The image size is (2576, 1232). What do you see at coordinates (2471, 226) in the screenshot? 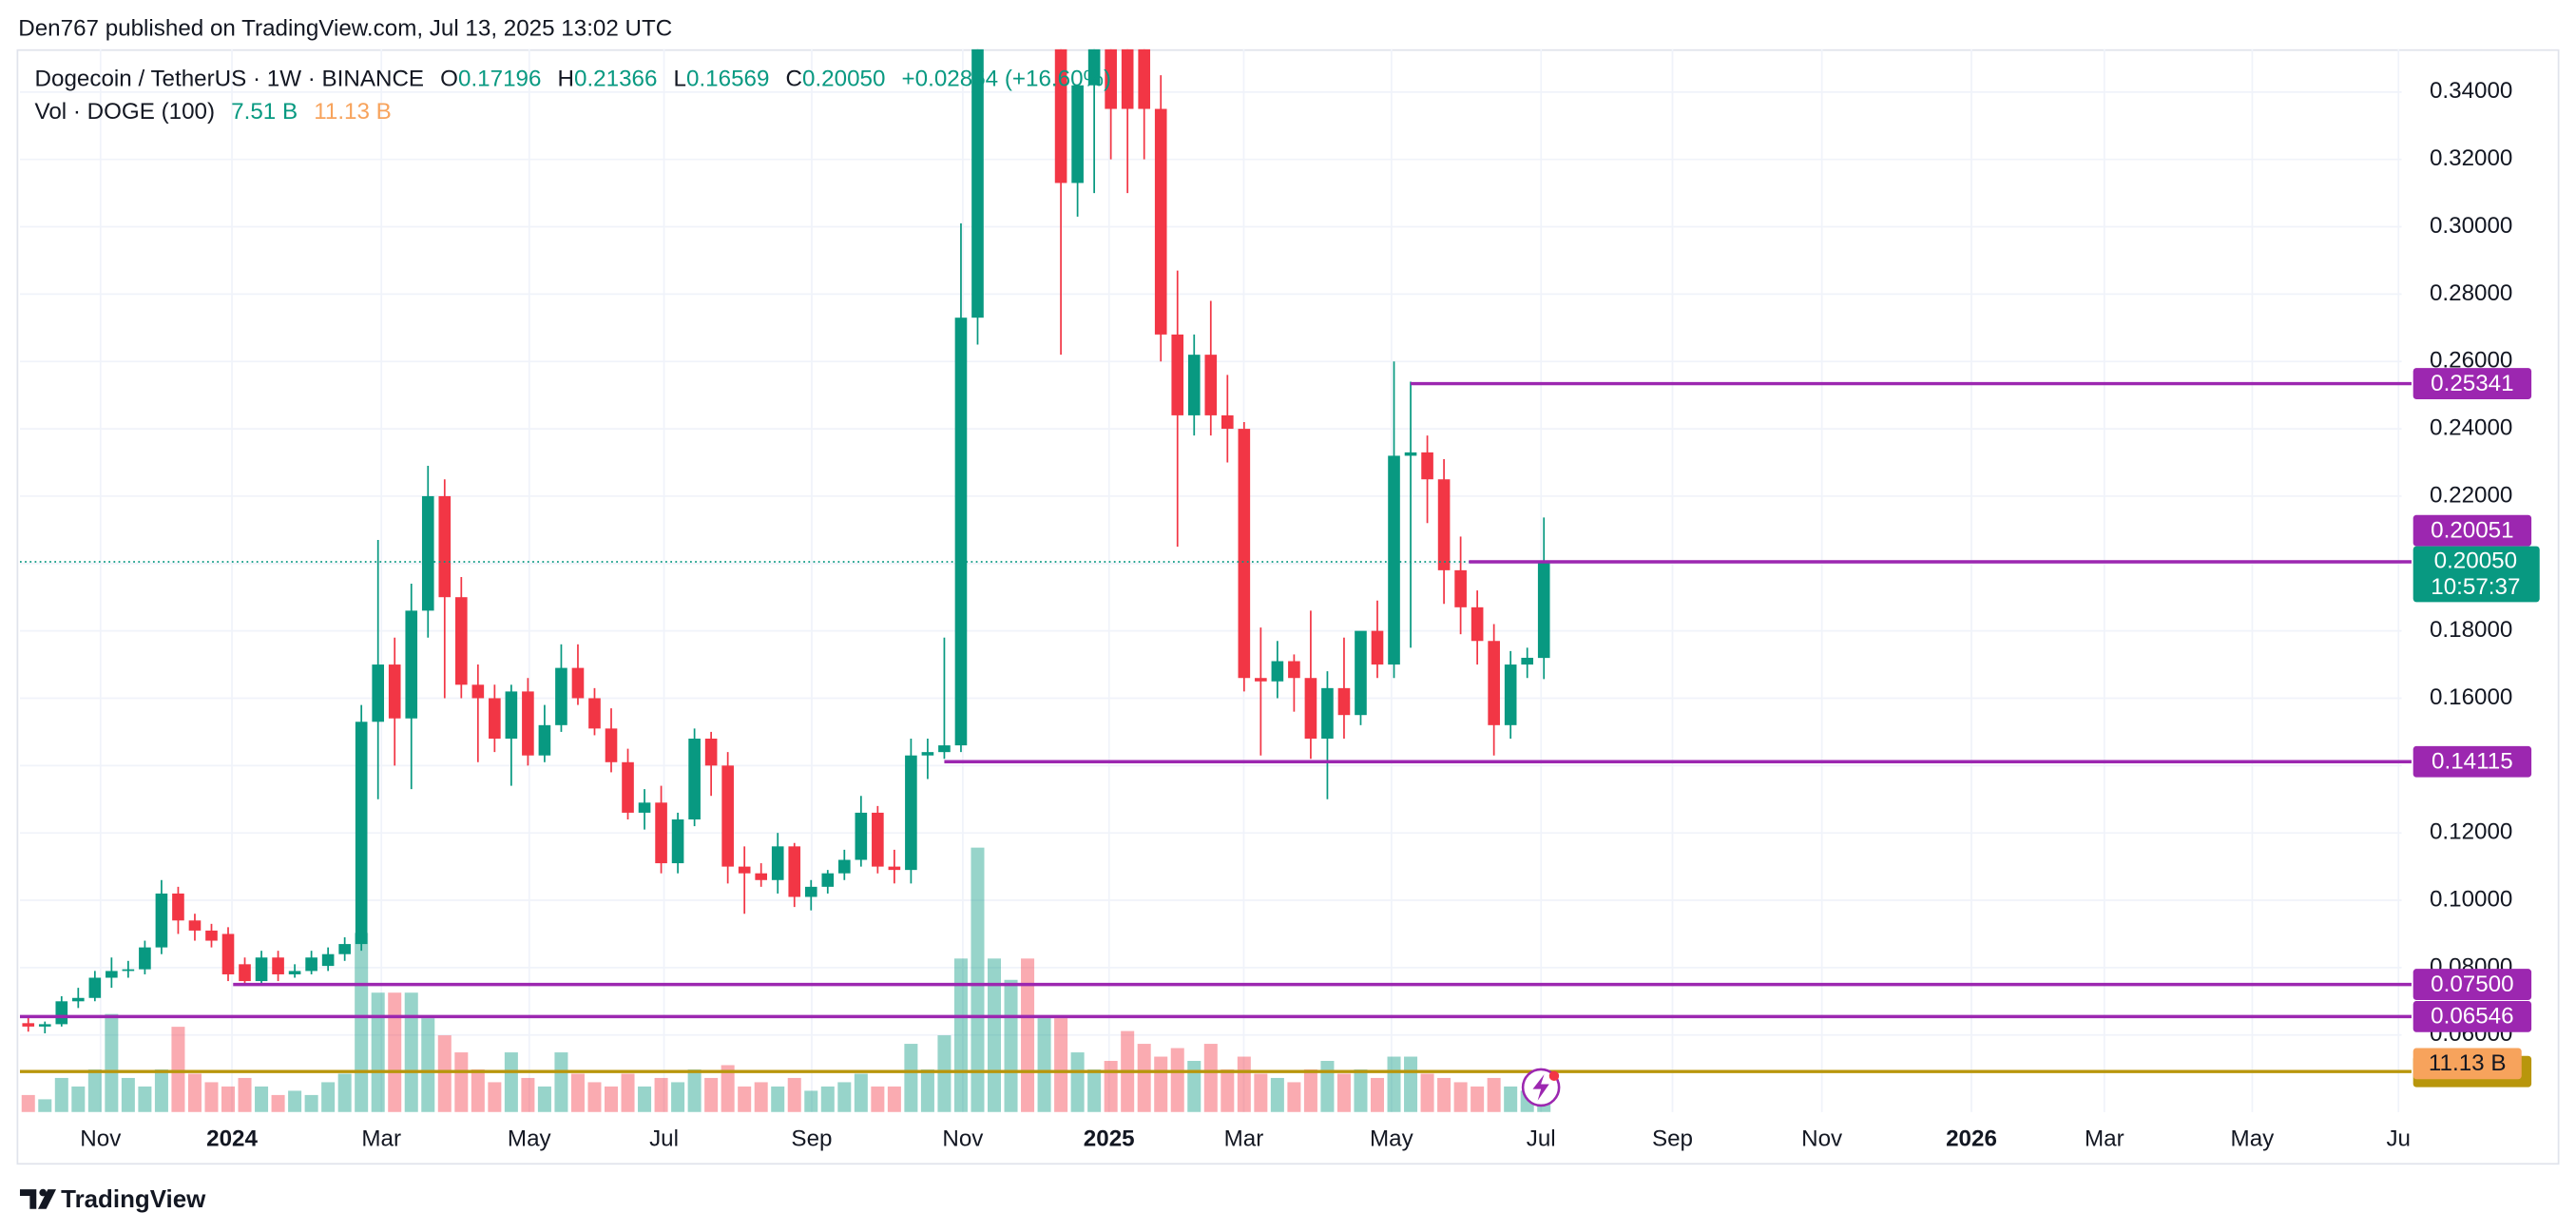
I see `y-tick-label: 0.30000` at bounding box center [2471, 226].